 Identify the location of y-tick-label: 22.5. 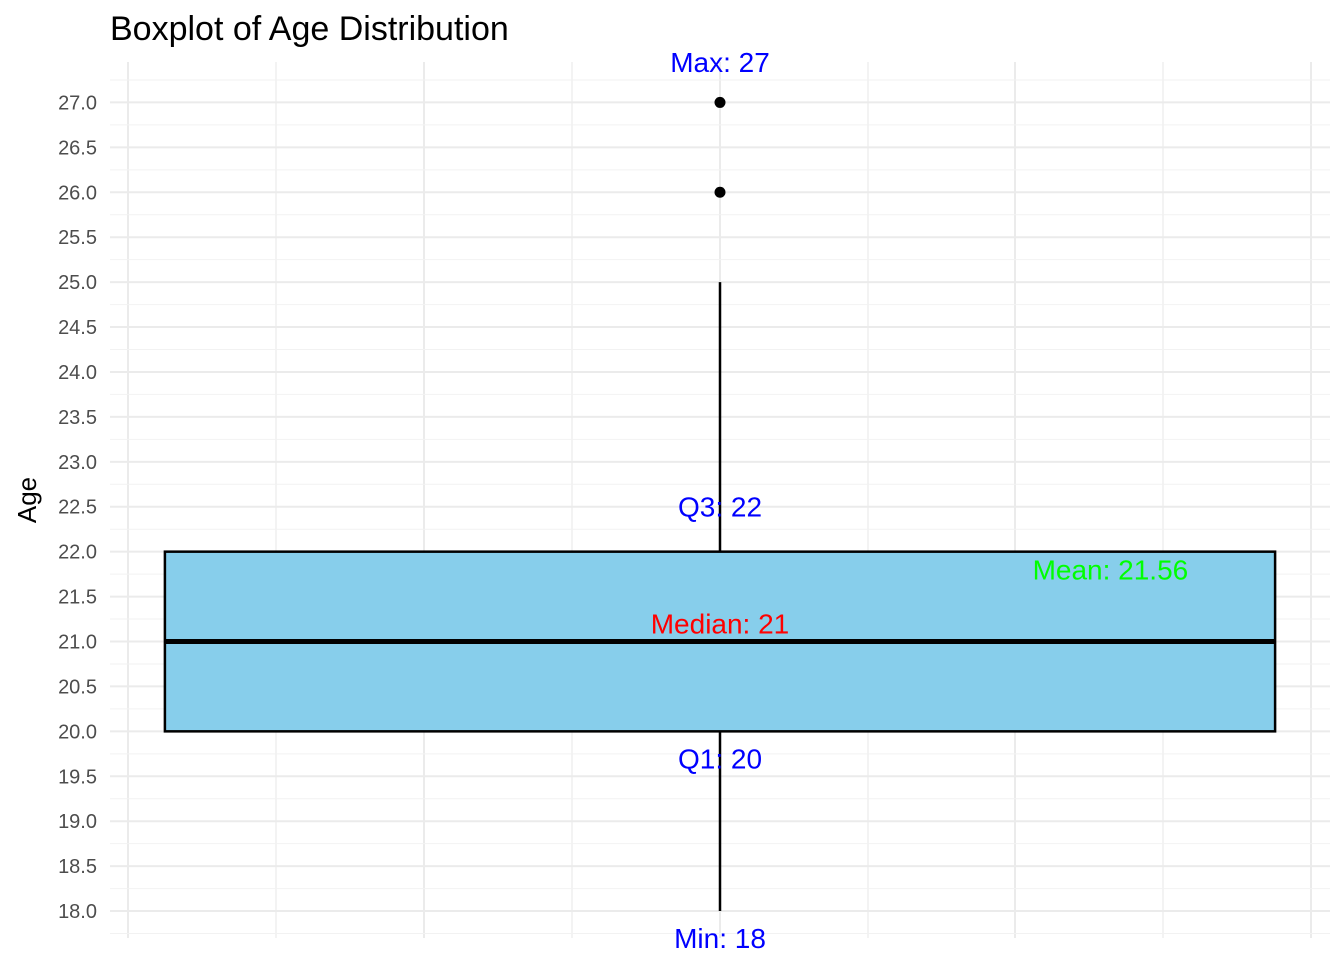
(77, 508).